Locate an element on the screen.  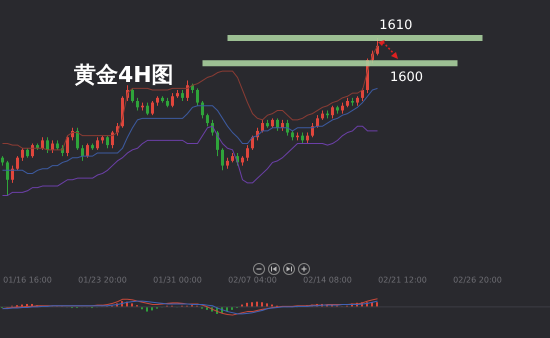
x-tick-label: 01/23 20:00 is located at coordinates (102, 280).